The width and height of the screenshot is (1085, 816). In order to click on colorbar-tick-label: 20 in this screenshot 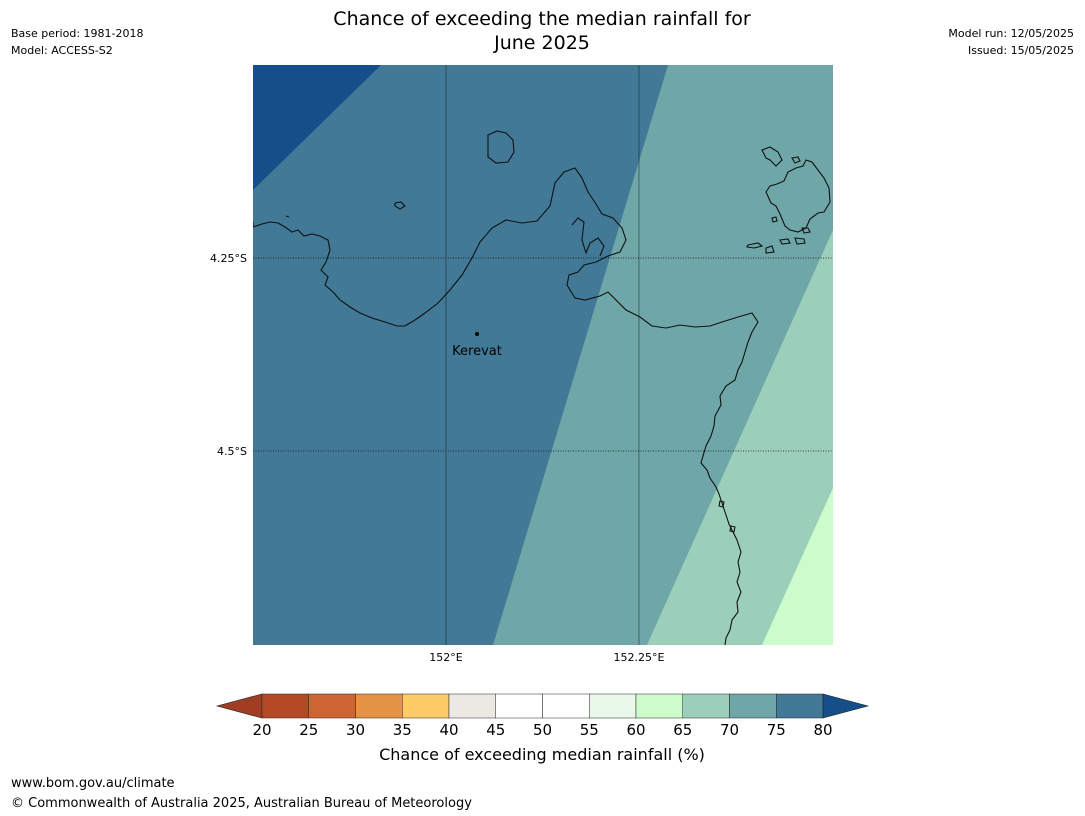, I will do `click(261, 730)`.